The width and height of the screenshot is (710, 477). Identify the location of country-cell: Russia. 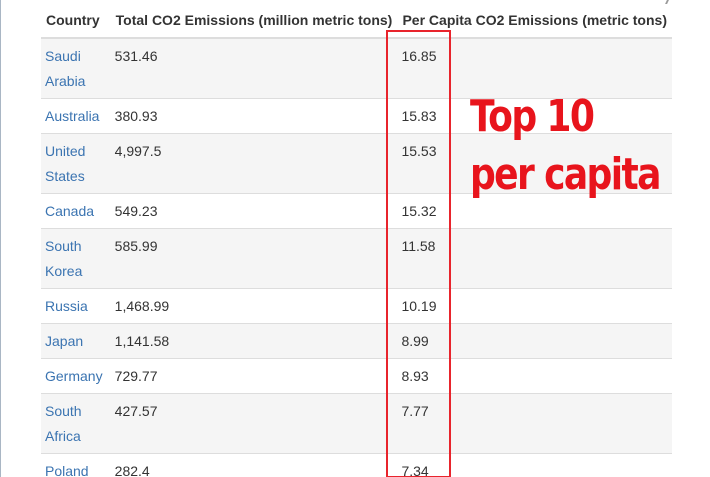
(76, 306).